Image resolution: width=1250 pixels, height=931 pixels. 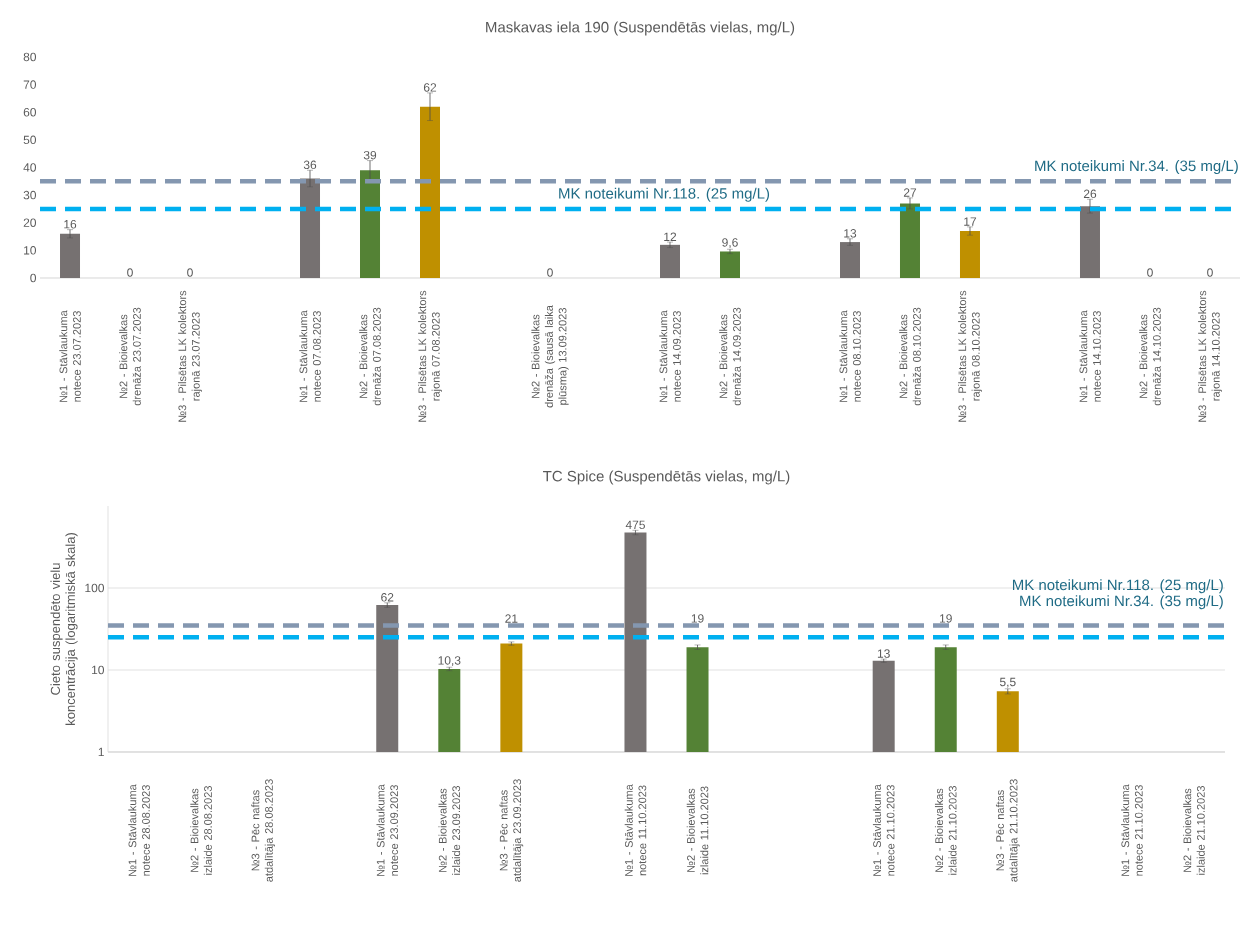 What do you see at coordinates (635, 830) in the screenshot?
I see `x-tick-label: №1 - Stāvlaukuma notece 11.10.2023` at bounding box center [635, 830].